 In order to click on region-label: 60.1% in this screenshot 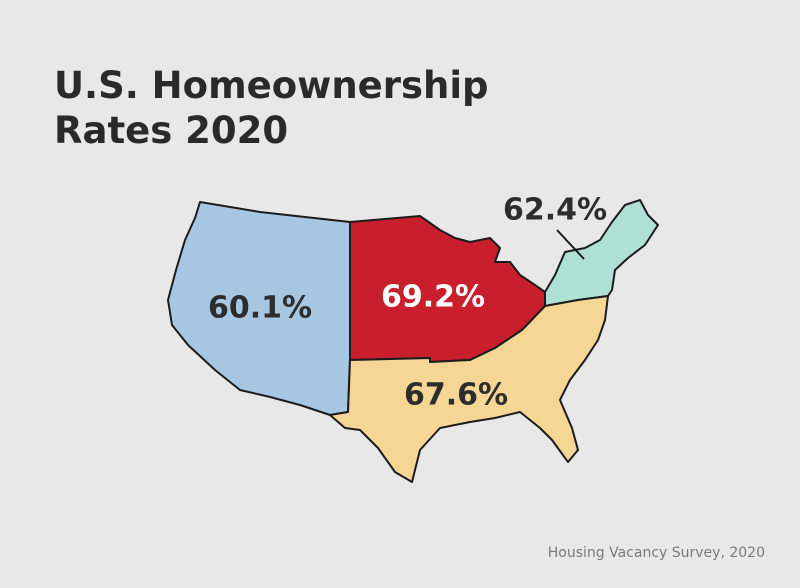, I will do `click(260, 308)`.